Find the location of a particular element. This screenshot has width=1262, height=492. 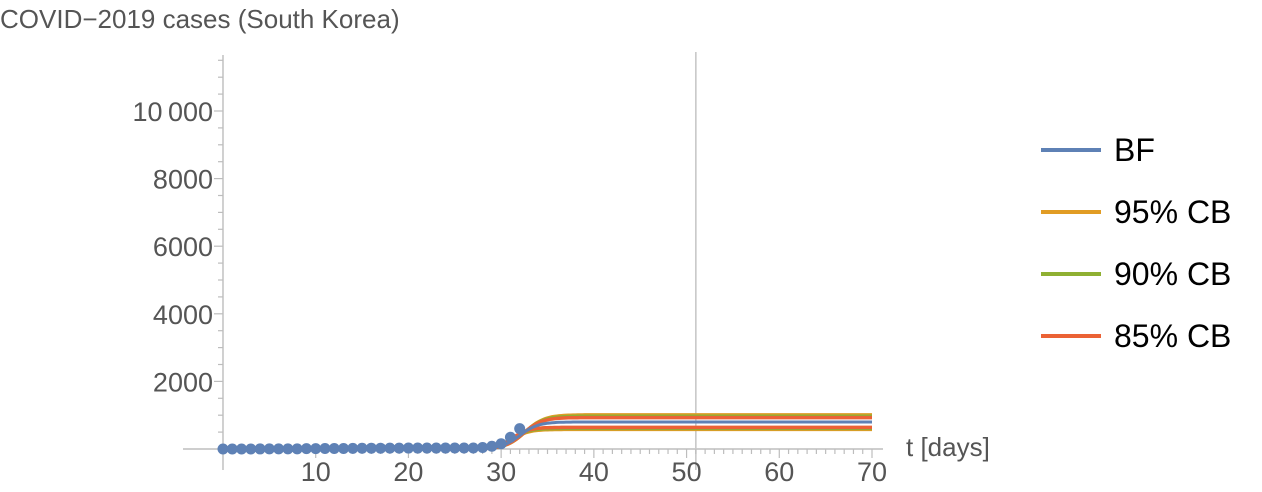

x-tick-label: 30 is located at coordinates (501, 472).